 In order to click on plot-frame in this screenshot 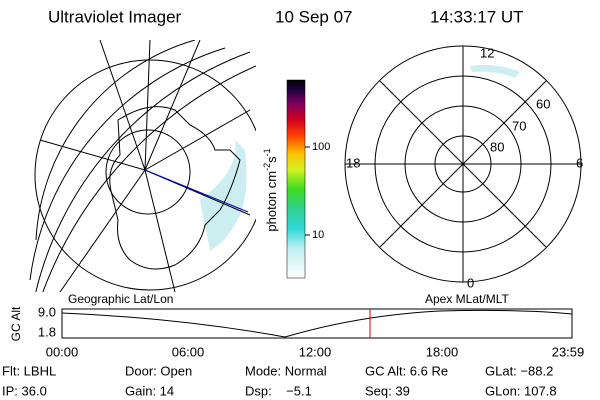, I will do `click(317, 323)`.